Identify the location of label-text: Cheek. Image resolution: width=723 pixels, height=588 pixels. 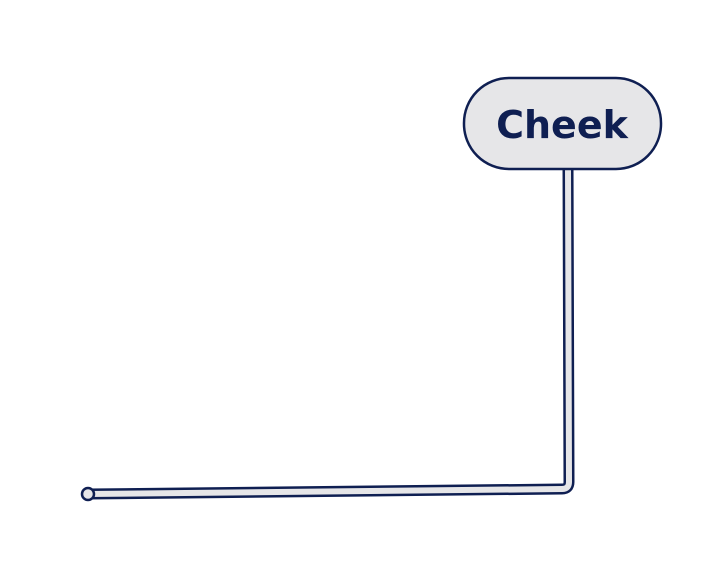
(562, 125).